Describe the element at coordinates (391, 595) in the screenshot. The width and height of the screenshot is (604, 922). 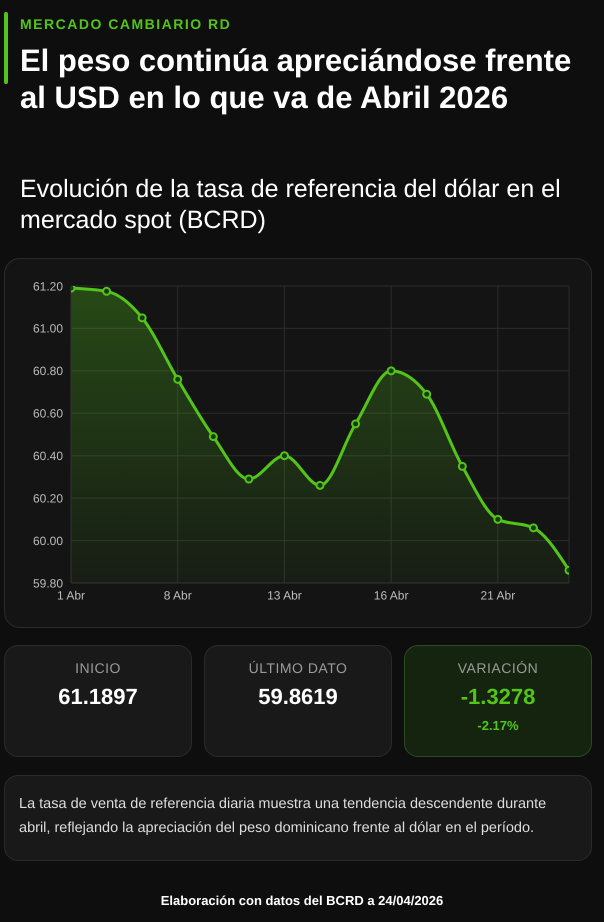
I see `x-tick-label: 16 Abr` at that location.